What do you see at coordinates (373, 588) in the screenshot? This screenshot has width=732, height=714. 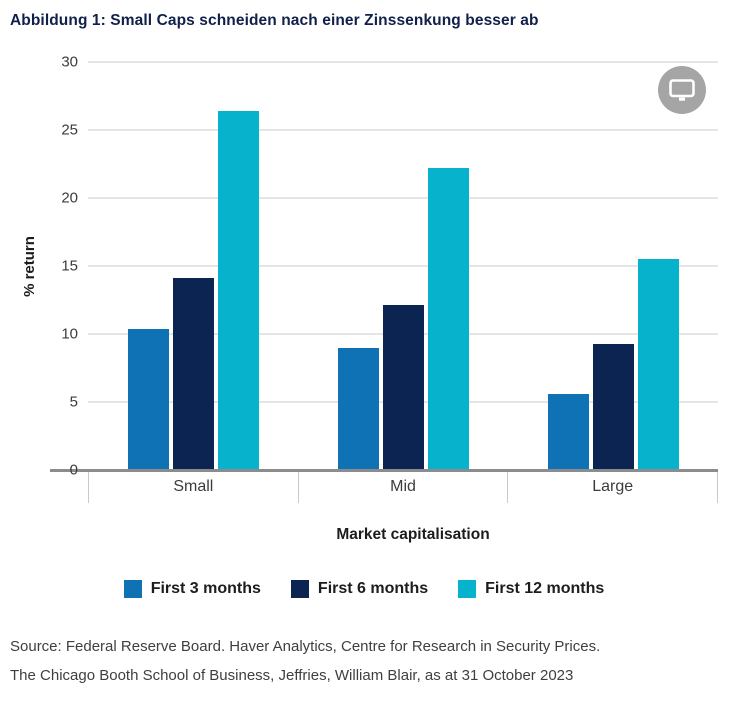 I see `legend-label: First 6 months` at bounding box center [373, 588].